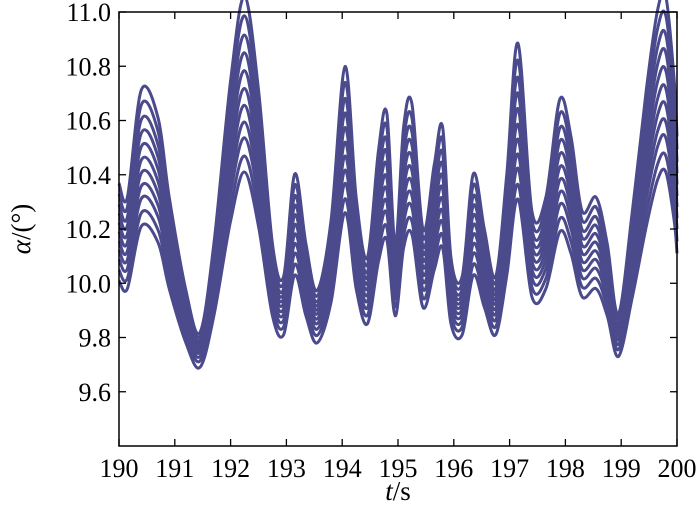 The height and width of the screenshot is (506, 700). What do you see at coordinates (174, 468) in the screenshot?
I see `x-tick-label: 191` at bounding box center [174, 468].